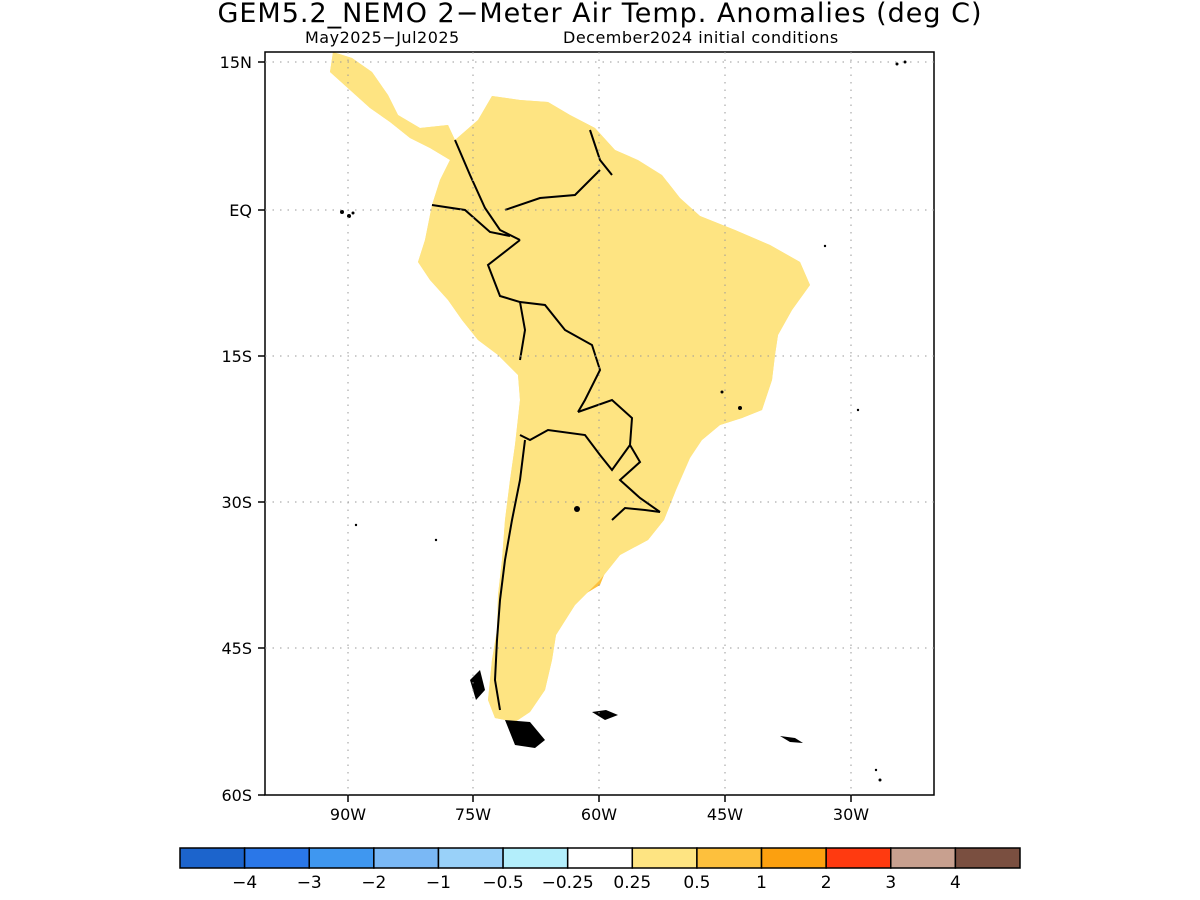  I want to click on legend-label: −0.25, so click(568, 883).